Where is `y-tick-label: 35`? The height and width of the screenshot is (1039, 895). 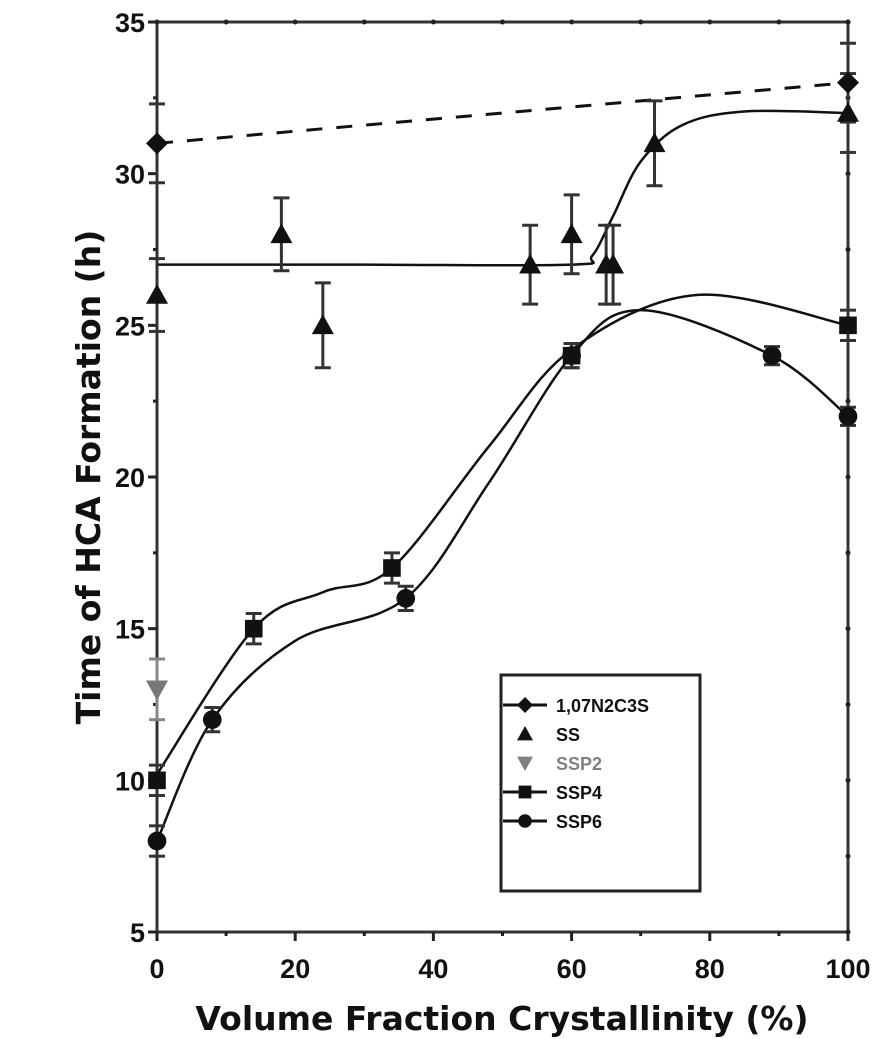
y-tick-label: 35 is located at coordinates (130, 23).